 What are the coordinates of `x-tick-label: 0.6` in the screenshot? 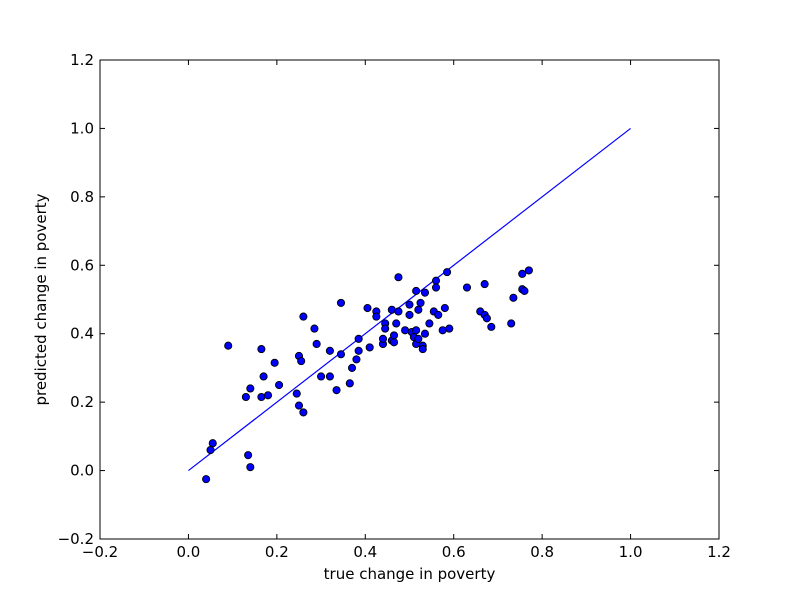 It's located at (454, 552).